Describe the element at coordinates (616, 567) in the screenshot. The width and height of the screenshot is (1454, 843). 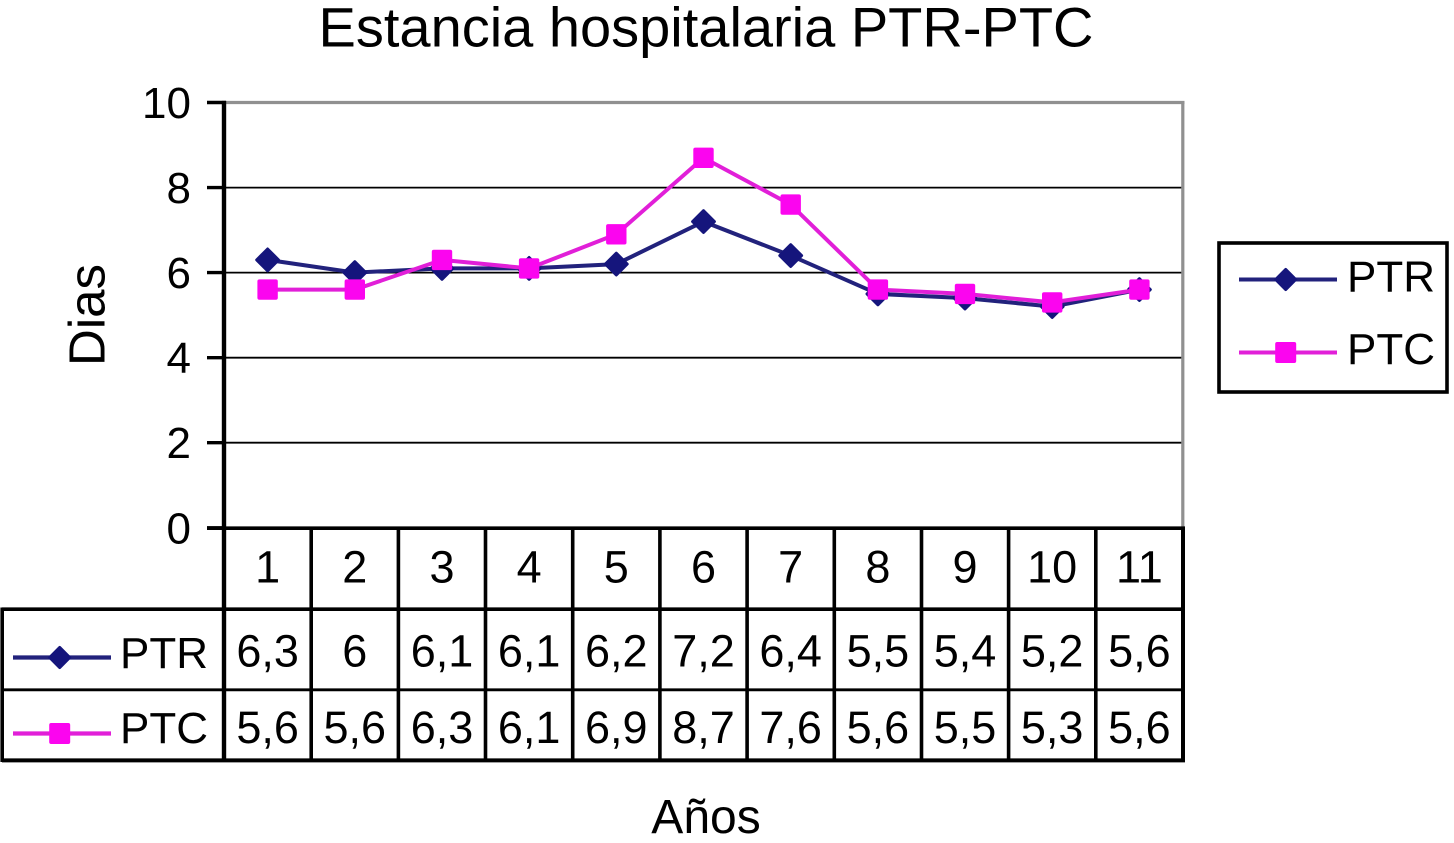
I see `svg-text: 5` at that location.